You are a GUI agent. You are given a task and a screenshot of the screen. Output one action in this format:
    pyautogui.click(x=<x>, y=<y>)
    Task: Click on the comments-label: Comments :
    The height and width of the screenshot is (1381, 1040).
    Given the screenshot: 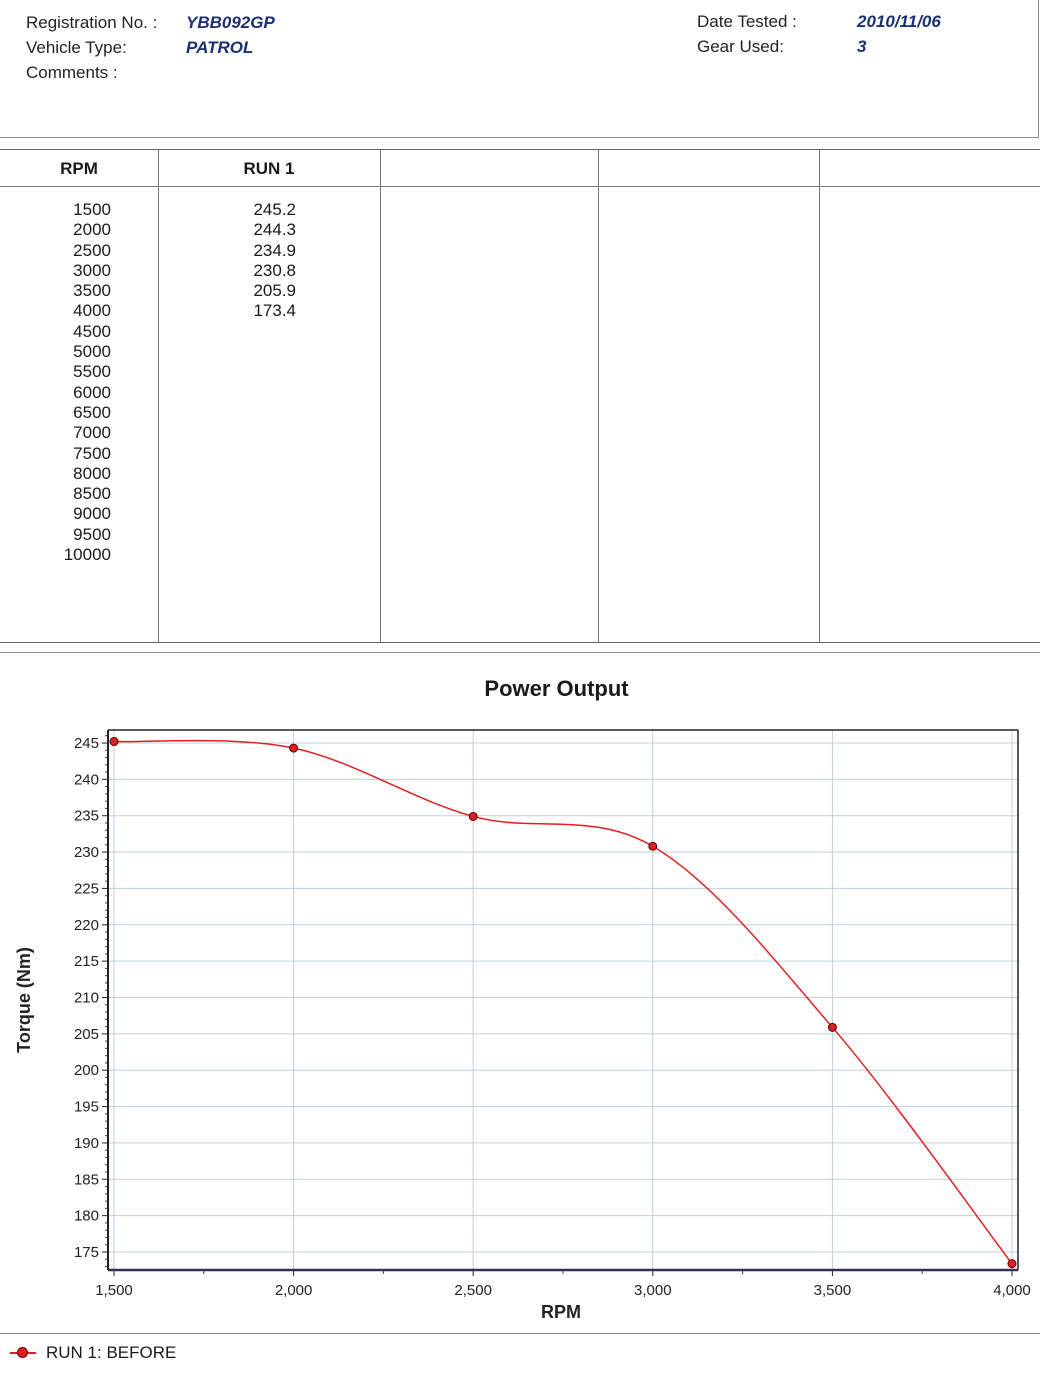 What is the action you would take?
    pyautogui.click(x=72, y=72)
    